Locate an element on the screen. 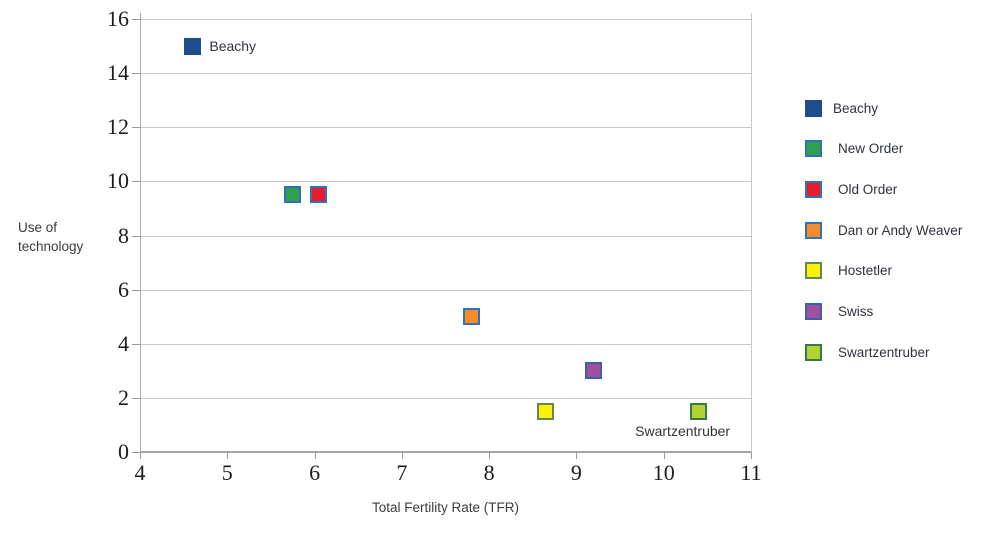 The height and width of the screenshot is (538, 990). x-axis-title: Total Fertility Rate (TFR) is located at coordinates (445, 507).